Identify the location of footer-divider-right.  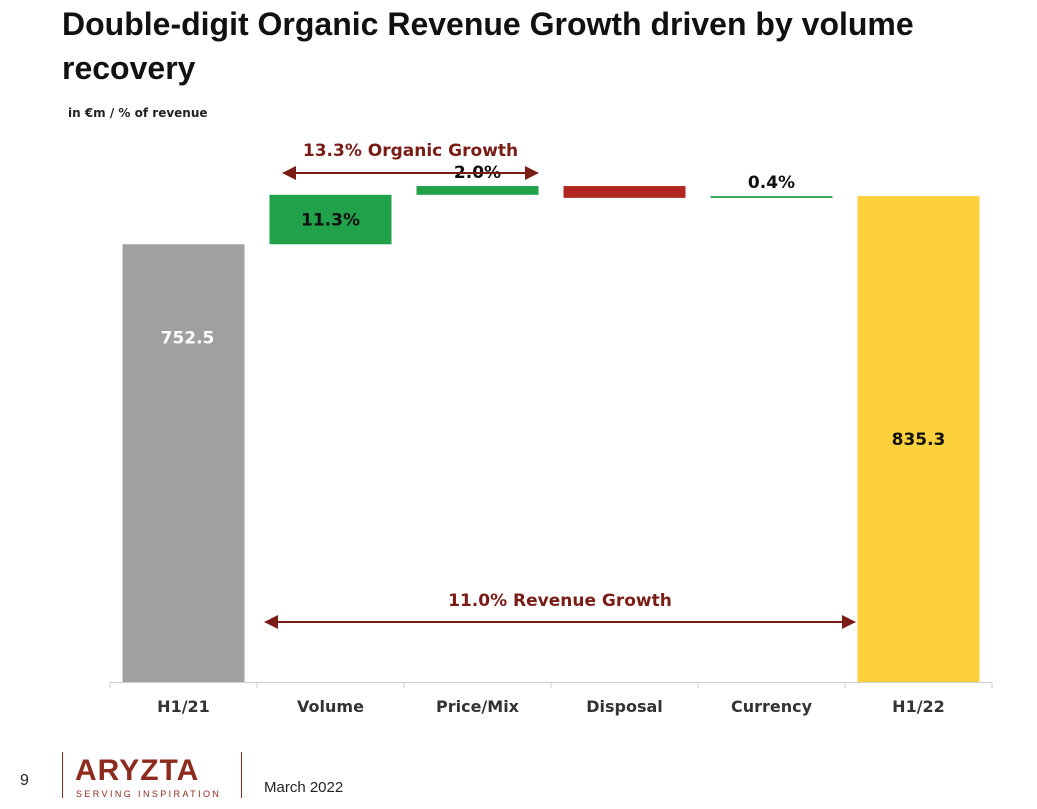
(241, 775).